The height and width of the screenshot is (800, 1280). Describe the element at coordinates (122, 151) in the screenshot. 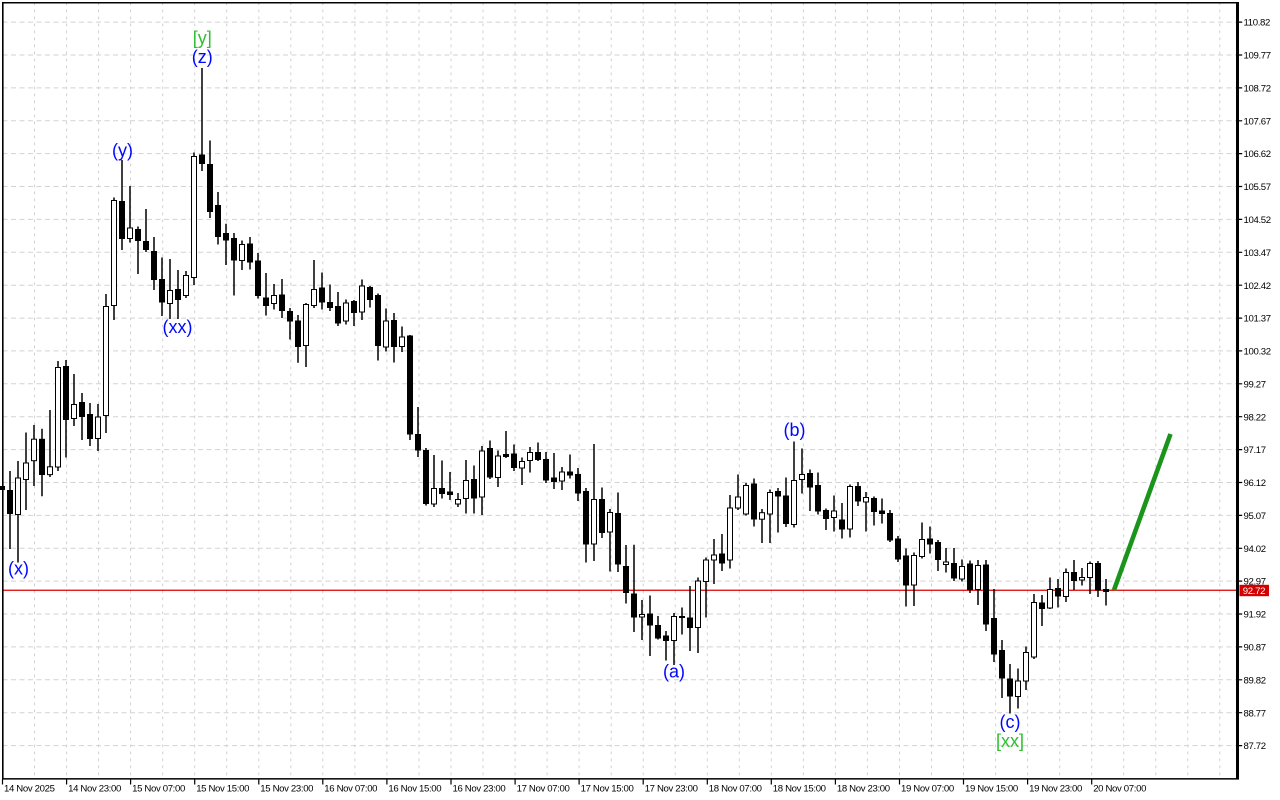

I see `svg-text: (y)` at that location.